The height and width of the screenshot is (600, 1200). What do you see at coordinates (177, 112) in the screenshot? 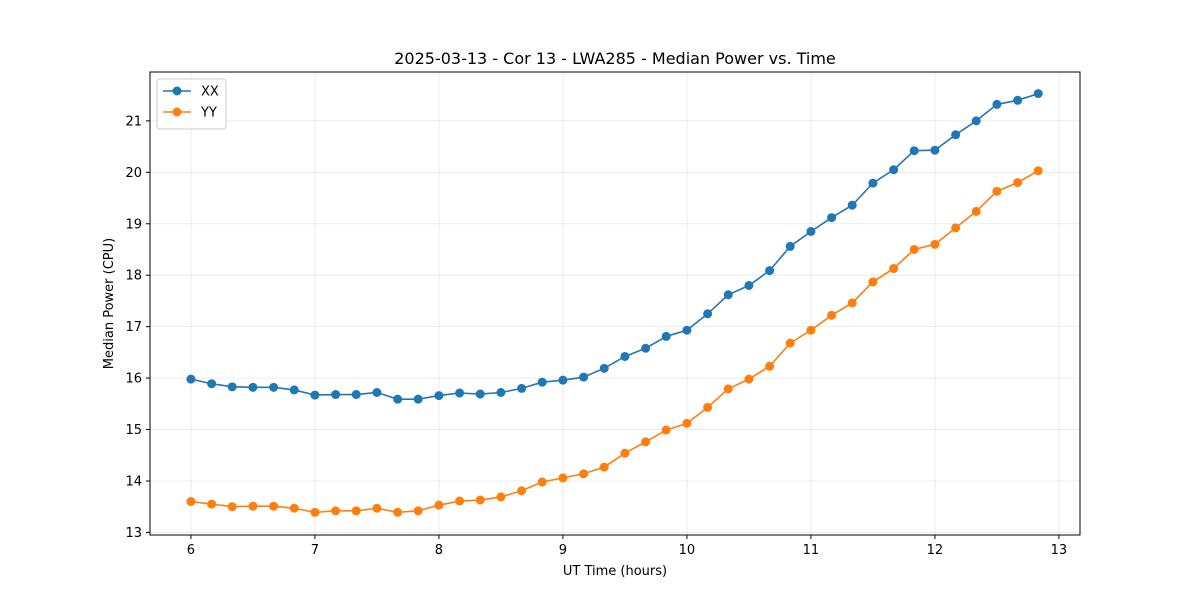
I see `legend-marker-yy` at bounding box center [177, 112].